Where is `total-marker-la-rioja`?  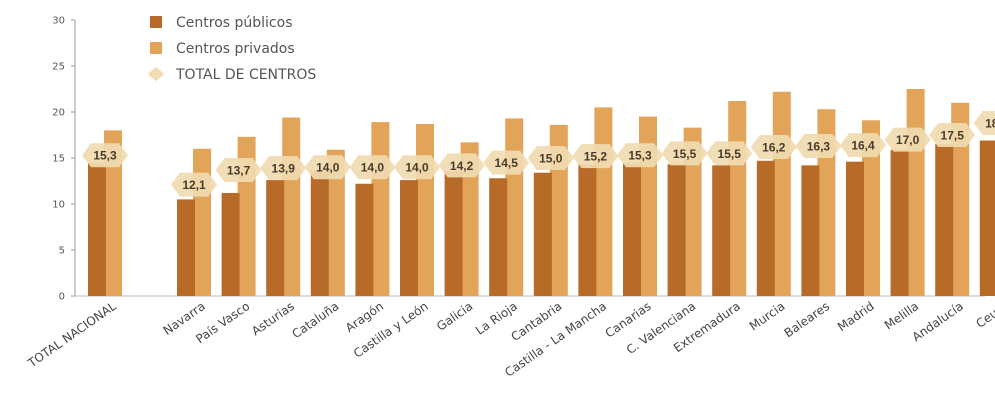
total-marker-la-rioja is located at coordinates (506, 162).